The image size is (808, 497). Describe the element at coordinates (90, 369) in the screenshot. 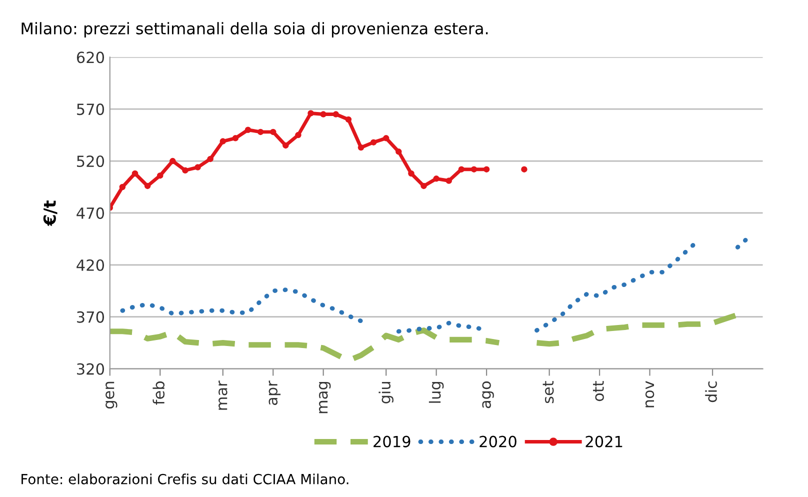

I see `y-tick-label: 320` at that location.